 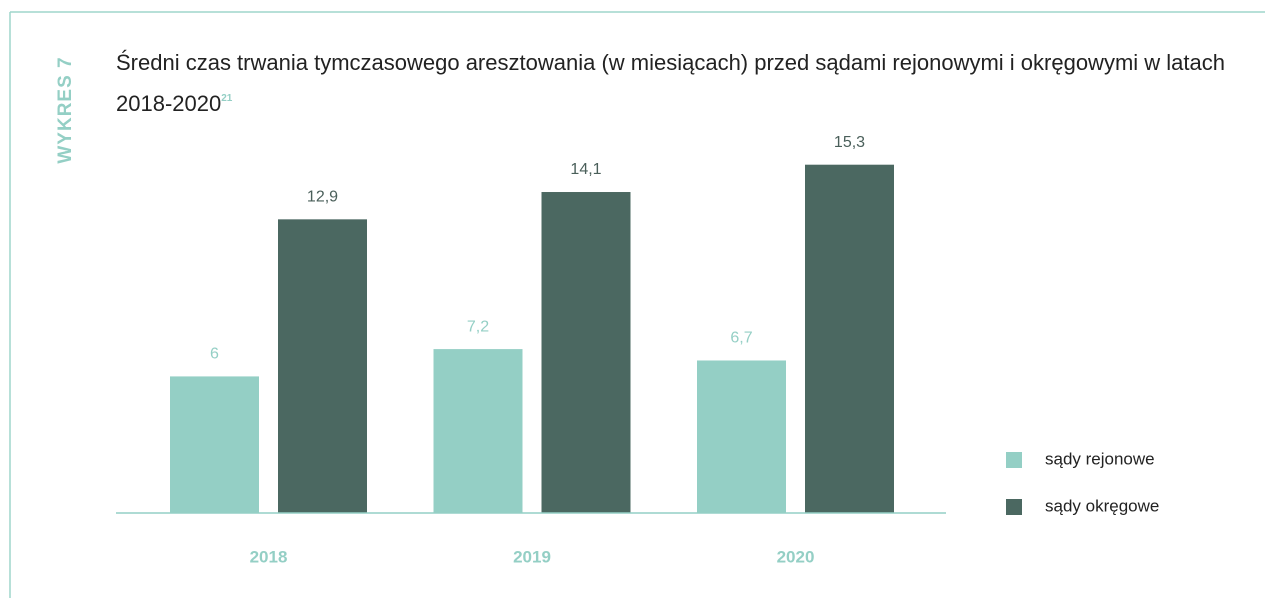 What do you see at coordinates (532, 556) in the screenshot?
I see `x-tick-label: 2019` at bounding box center [532, 556].